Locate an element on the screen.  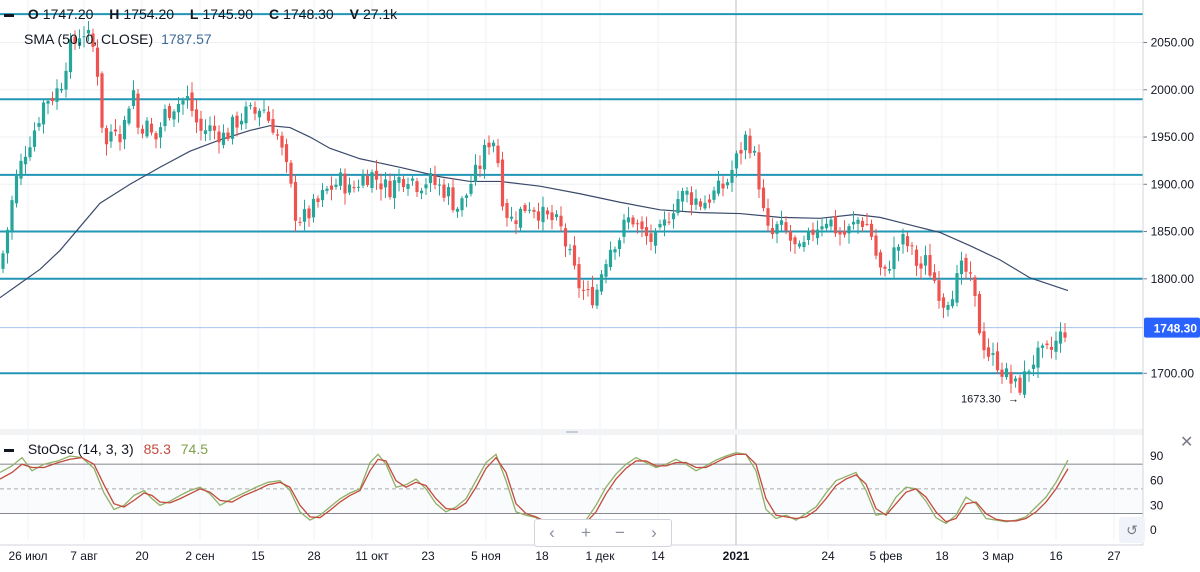
sma-value: 1787.57 is located at coordinates (186, 39).